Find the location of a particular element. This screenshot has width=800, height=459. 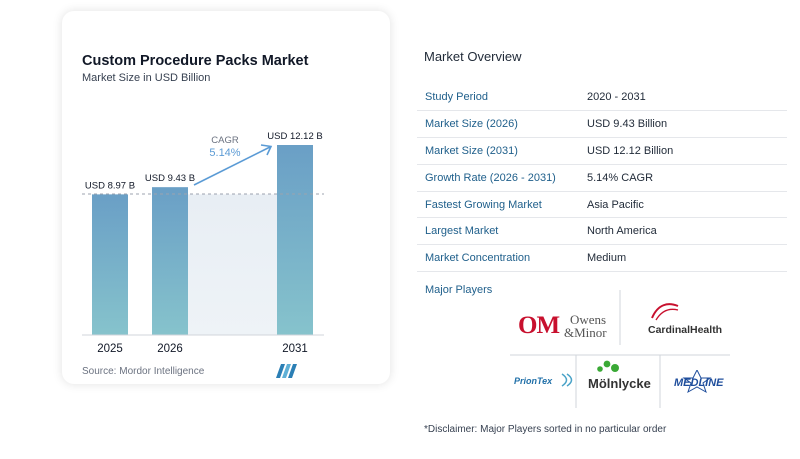

bar-data-label: USD 9.43 B is located at coordinates (170, 178).